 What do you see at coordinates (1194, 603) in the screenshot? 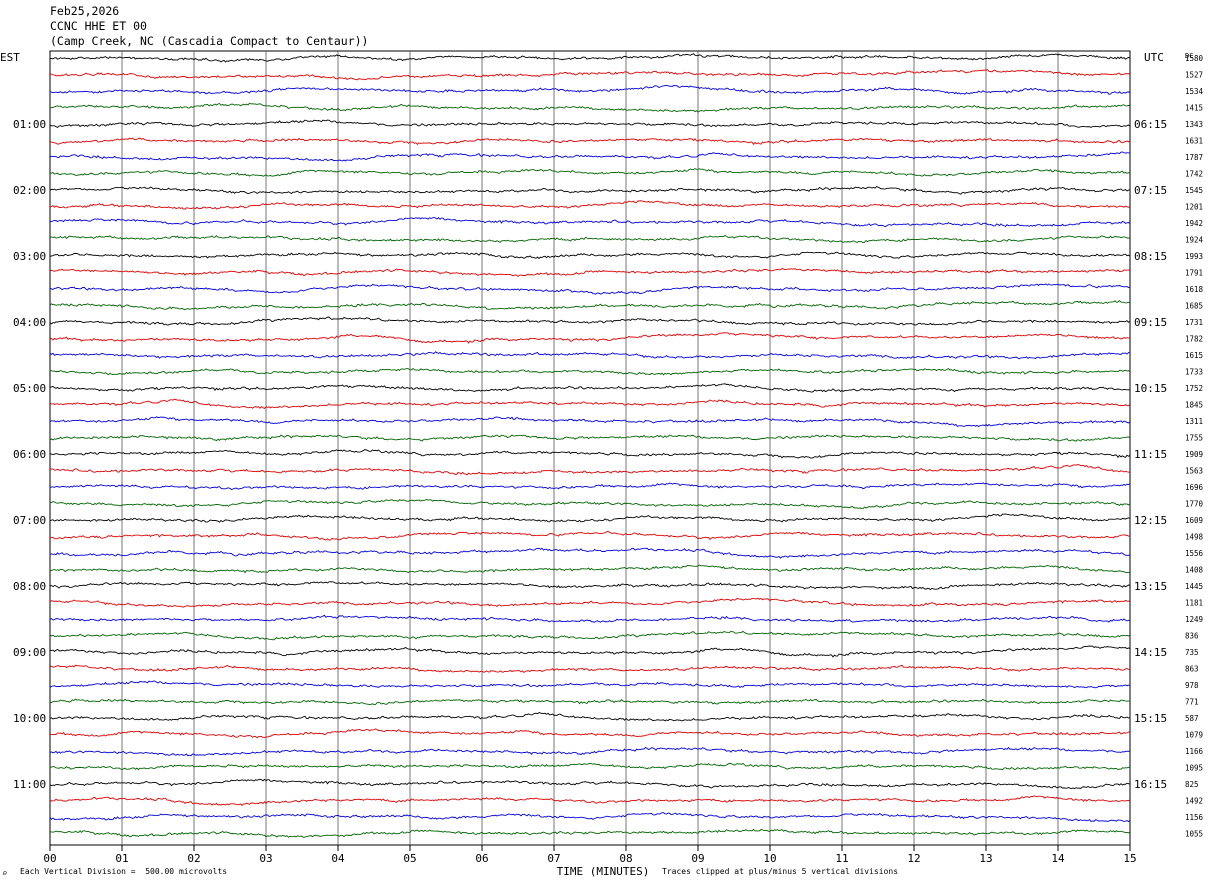
I see `dc-offset-label: 1181` at bounding box center [1194, 603].